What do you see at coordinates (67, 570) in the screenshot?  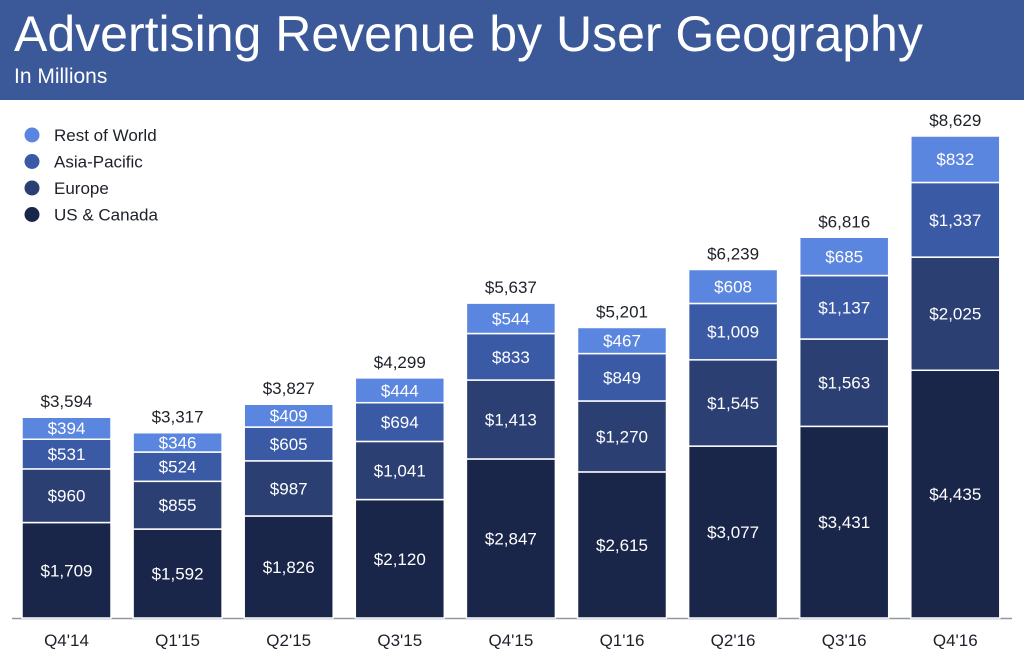 I see `data-label: $1,709` at bounding box center [67, 570].